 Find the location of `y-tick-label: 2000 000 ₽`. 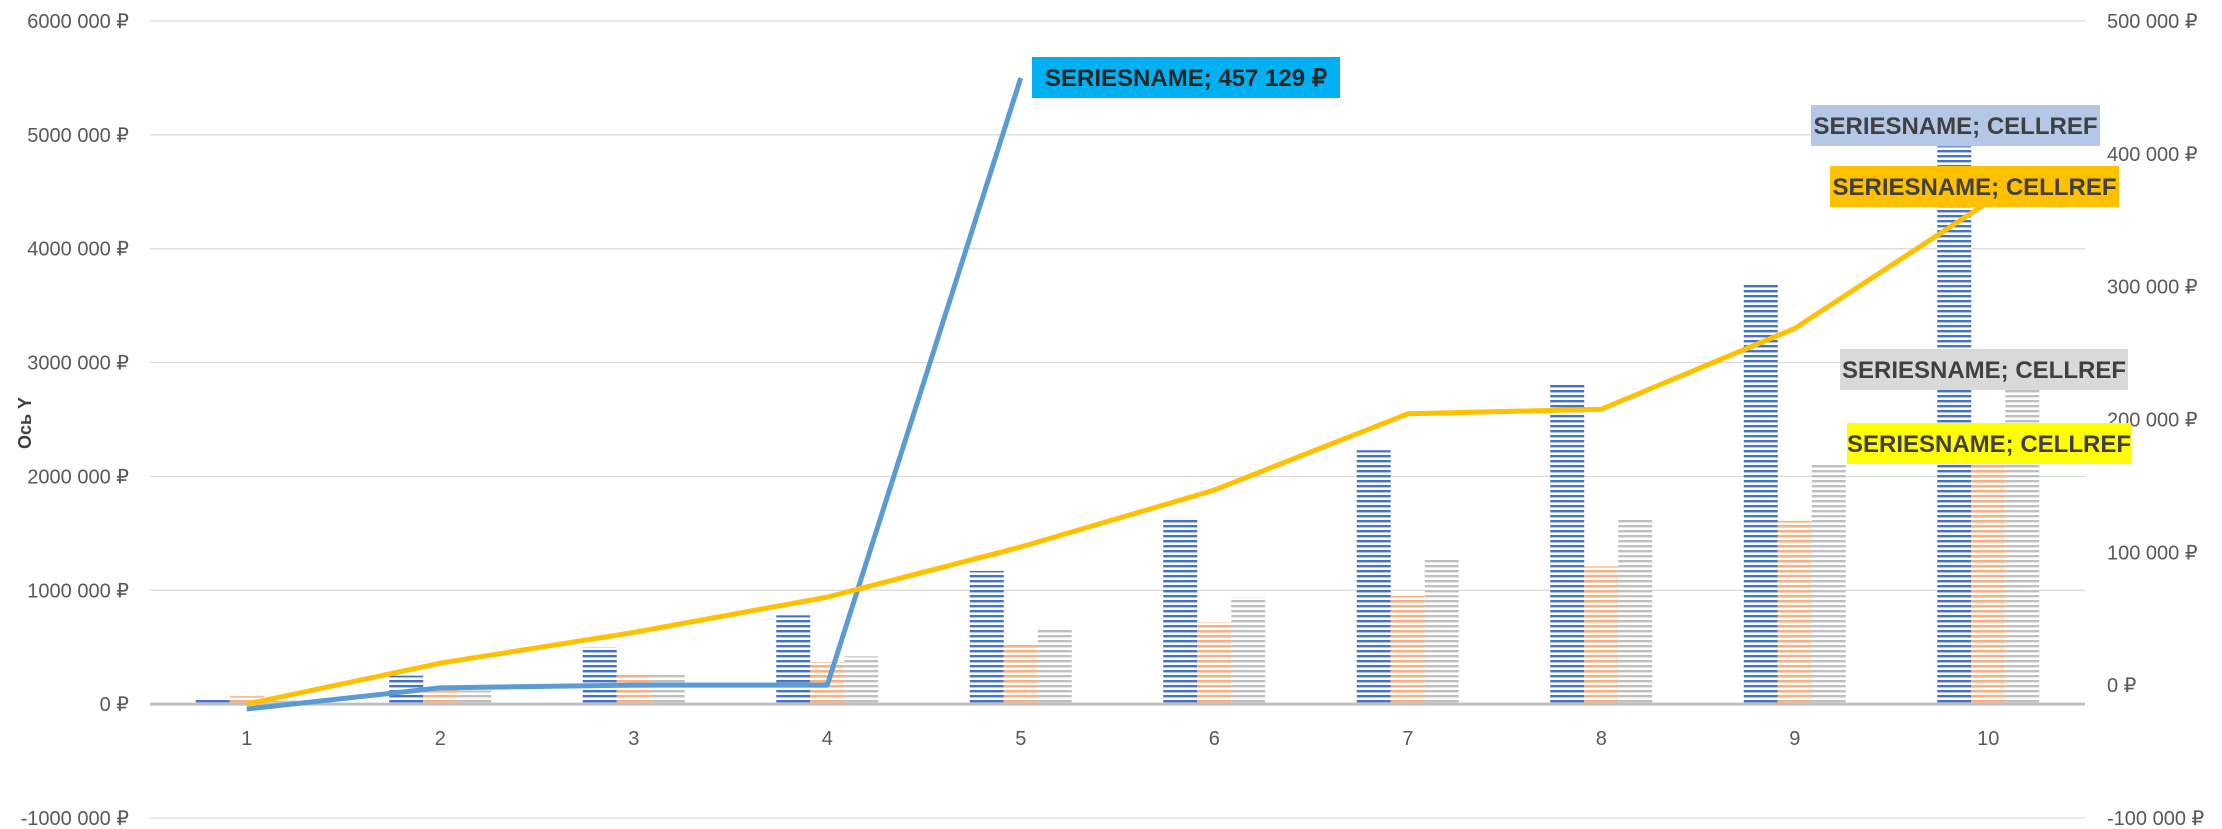

y-tick-label: 2000 000 ₽ is located at coordinates (78, 477).